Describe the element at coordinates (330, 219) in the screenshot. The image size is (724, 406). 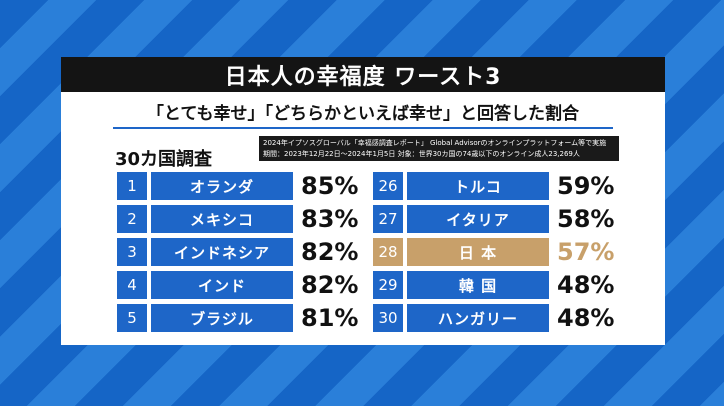
I see `happiness-percent: 83%` at that location.